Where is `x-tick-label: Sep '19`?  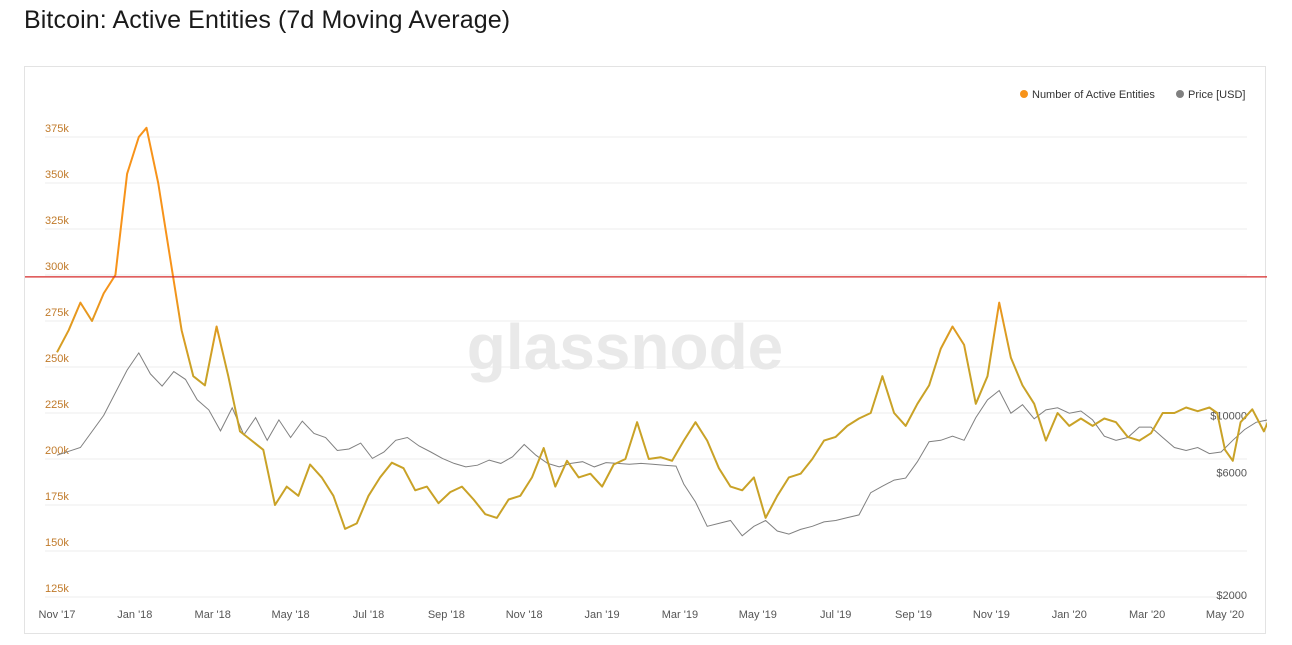
x-tick-label: Sep '19 is located at coordinates (913, 615).